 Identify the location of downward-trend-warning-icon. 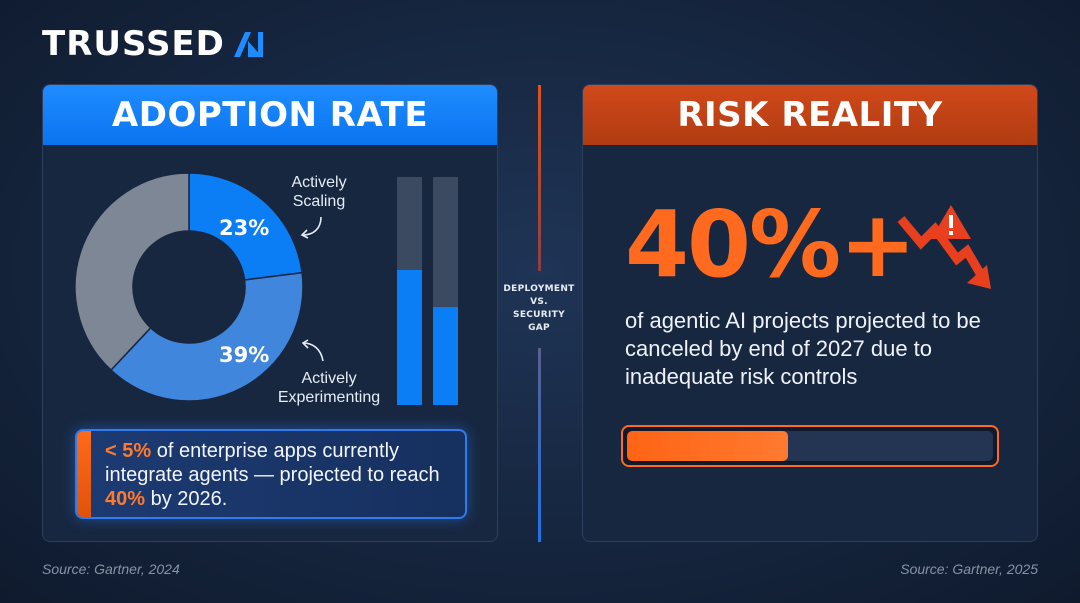
(944, 247).